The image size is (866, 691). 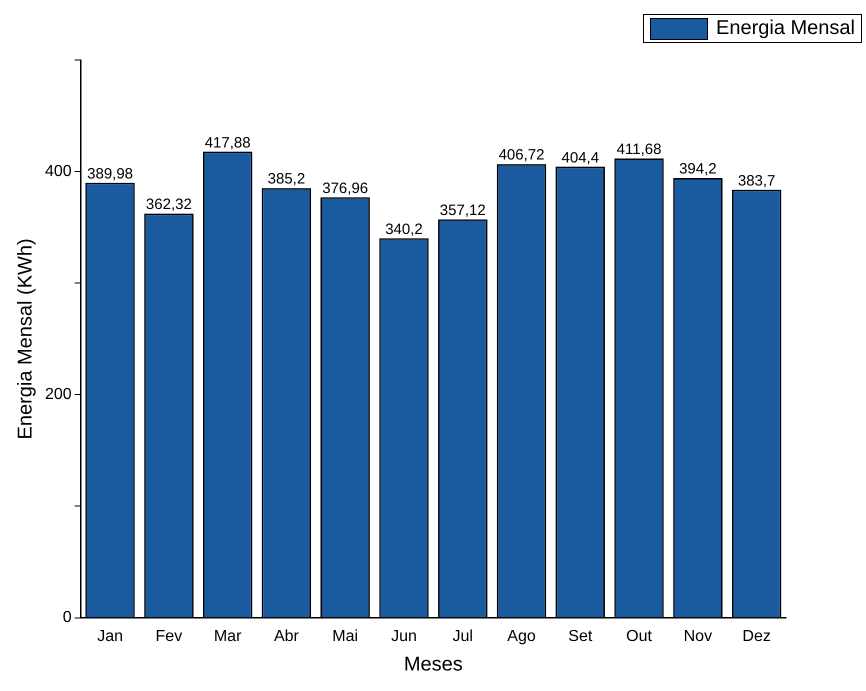 What do you see at coordinates (521, 636) in the screenshot?
I see `x-tick-label: Ago` at bounding box center [521, 636].